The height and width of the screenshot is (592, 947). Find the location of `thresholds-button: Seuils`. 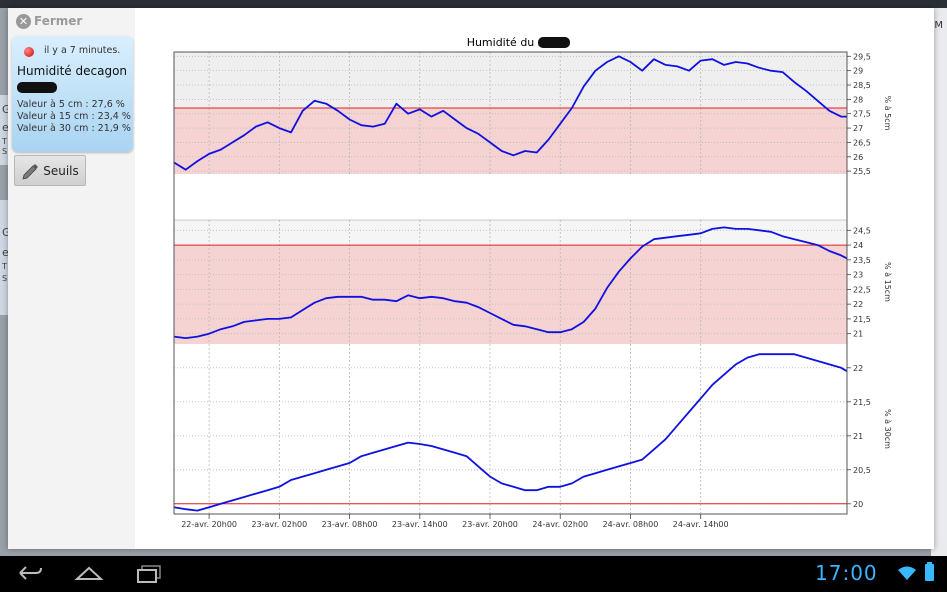

thresholds-button: Seuils is located at coordinates (50, 170).